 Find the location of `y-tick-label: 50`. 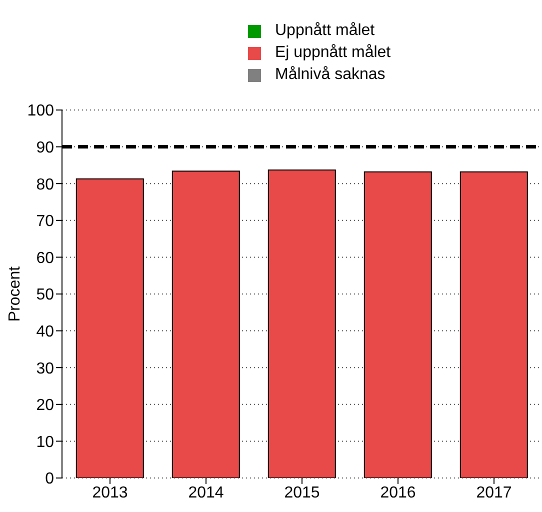

y-tick-label: 50 is located at coordinates (45, 295).